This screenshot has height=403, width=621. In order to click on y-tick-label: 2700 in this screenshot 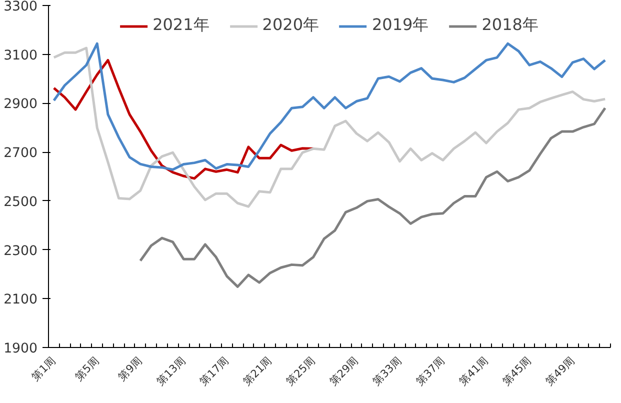, I will do `click(21, 154)`.